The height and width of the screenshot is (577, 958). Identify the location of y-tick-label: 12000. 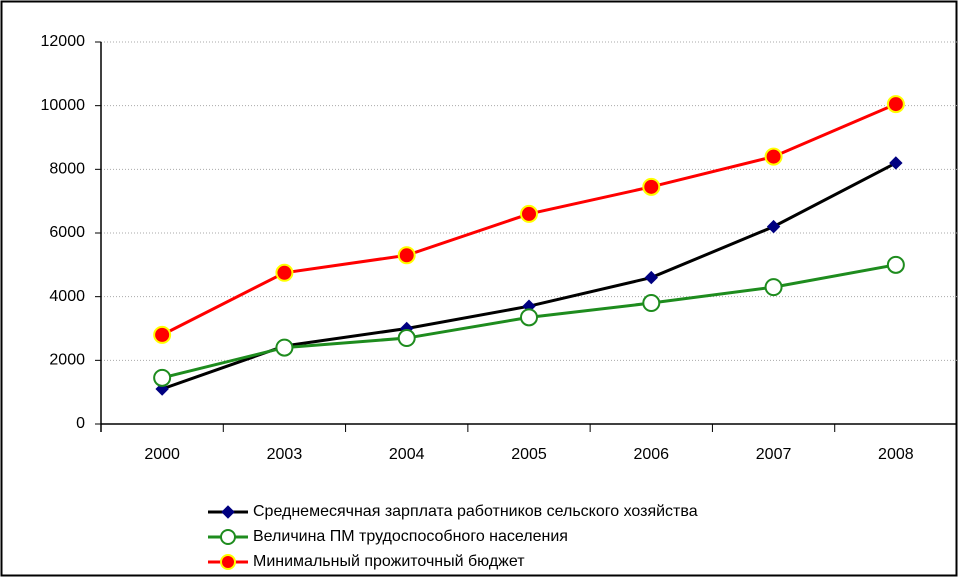
(63, 41).